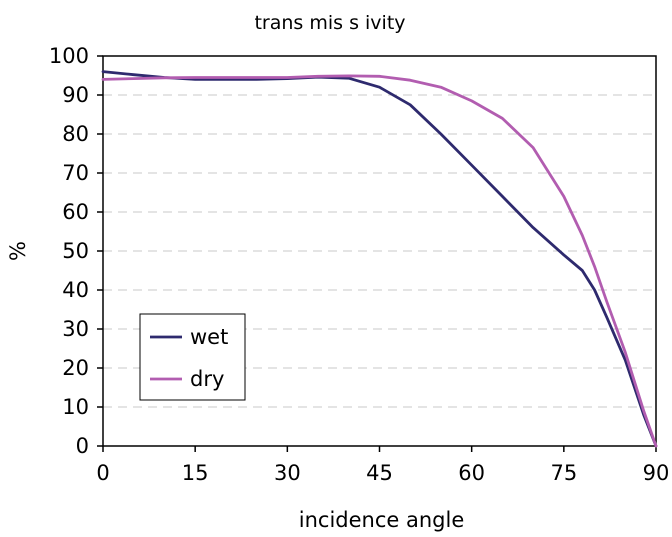 The width and height of the screenshot is (672, 537). Describe the element at coordinates (75, 368) in the screenshot. I see `y-tick-label: 20` at that location.